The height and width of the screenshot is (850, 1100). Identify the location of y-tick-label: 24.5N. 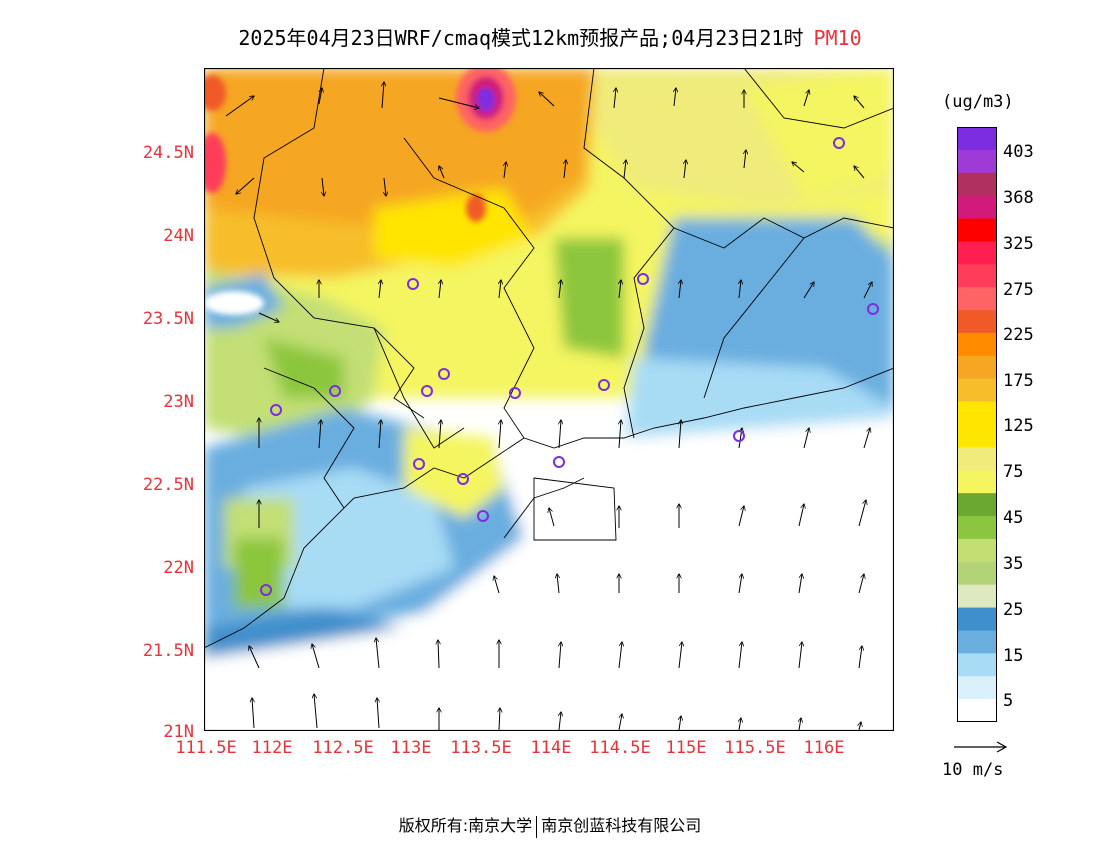
(168, 153).